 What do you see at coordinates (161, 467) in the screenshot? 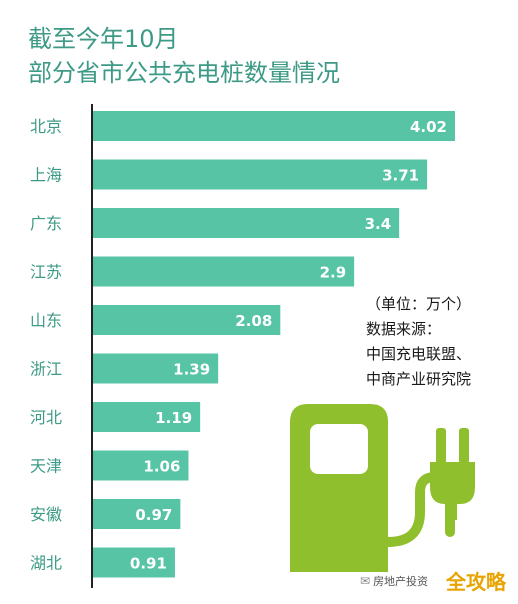
I see `value-label: 1.06` at bounding box center [161, 467].